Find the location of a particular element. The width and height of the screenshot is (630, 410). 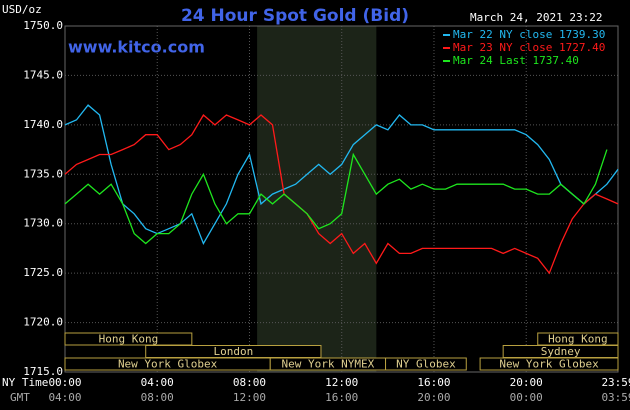

date: March 24, 2021 23:22 is located at coordinates (536, 17).